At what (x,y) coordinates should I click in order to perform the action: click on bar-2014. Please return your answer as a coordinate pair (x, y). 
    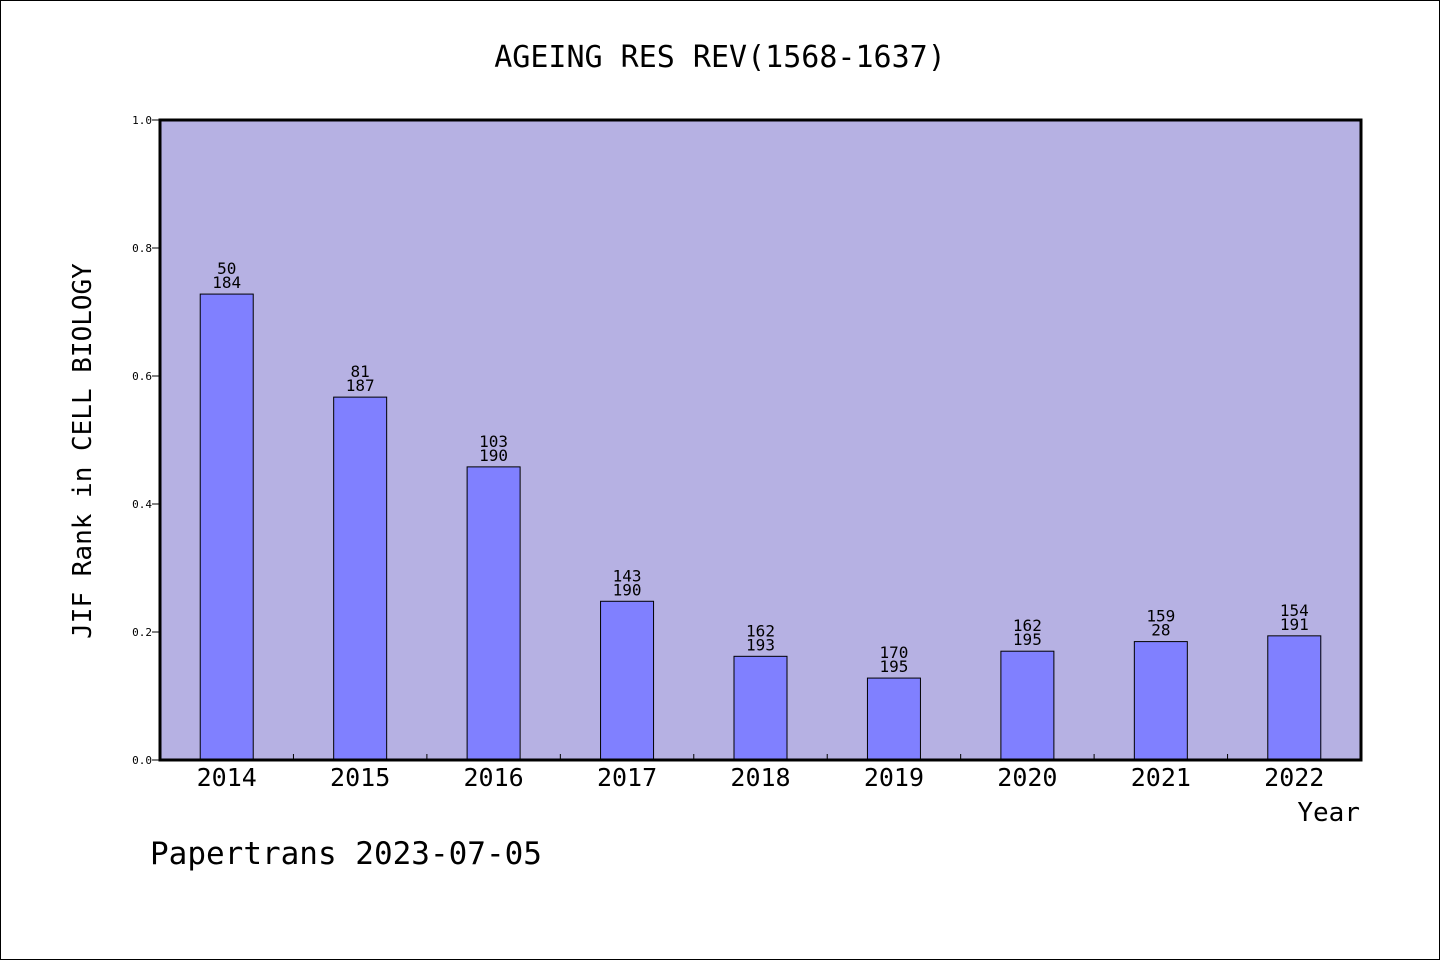
    Looking at the image, I should click on (226, 527).